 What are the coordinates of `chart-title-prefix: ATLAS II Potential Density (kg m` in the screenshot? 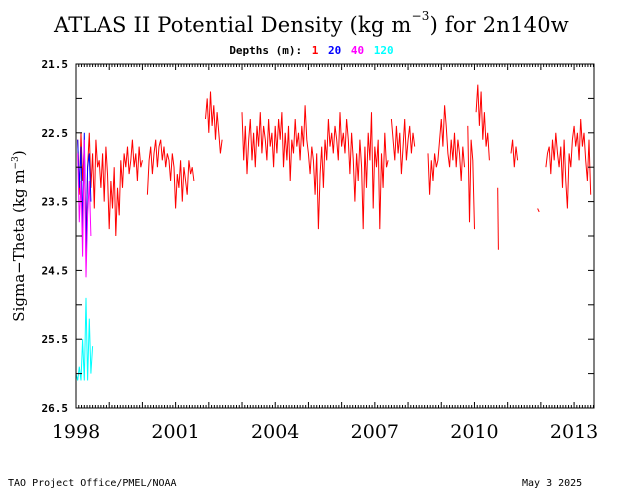 It's located at (233, 25).